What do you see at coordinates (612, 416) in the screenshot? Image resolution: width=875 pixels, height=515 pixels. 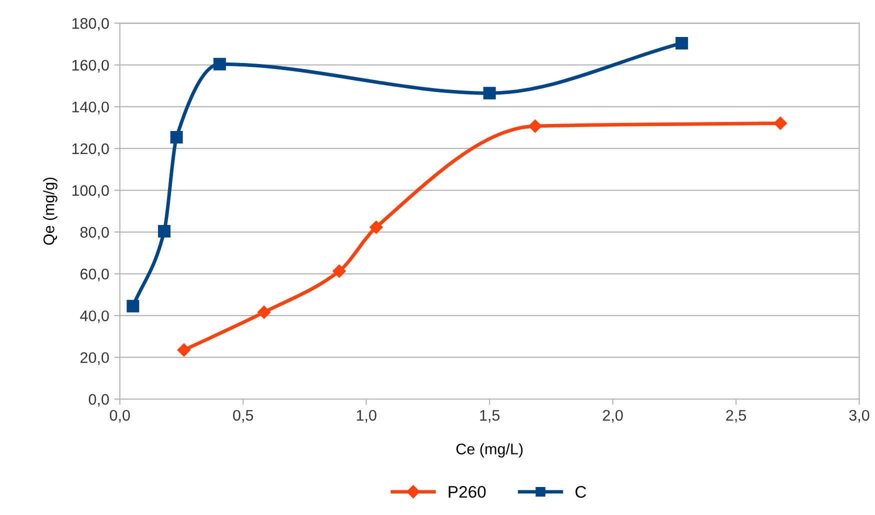 I see `x-tick-label: 2,0` at bounding box center [612, 416].